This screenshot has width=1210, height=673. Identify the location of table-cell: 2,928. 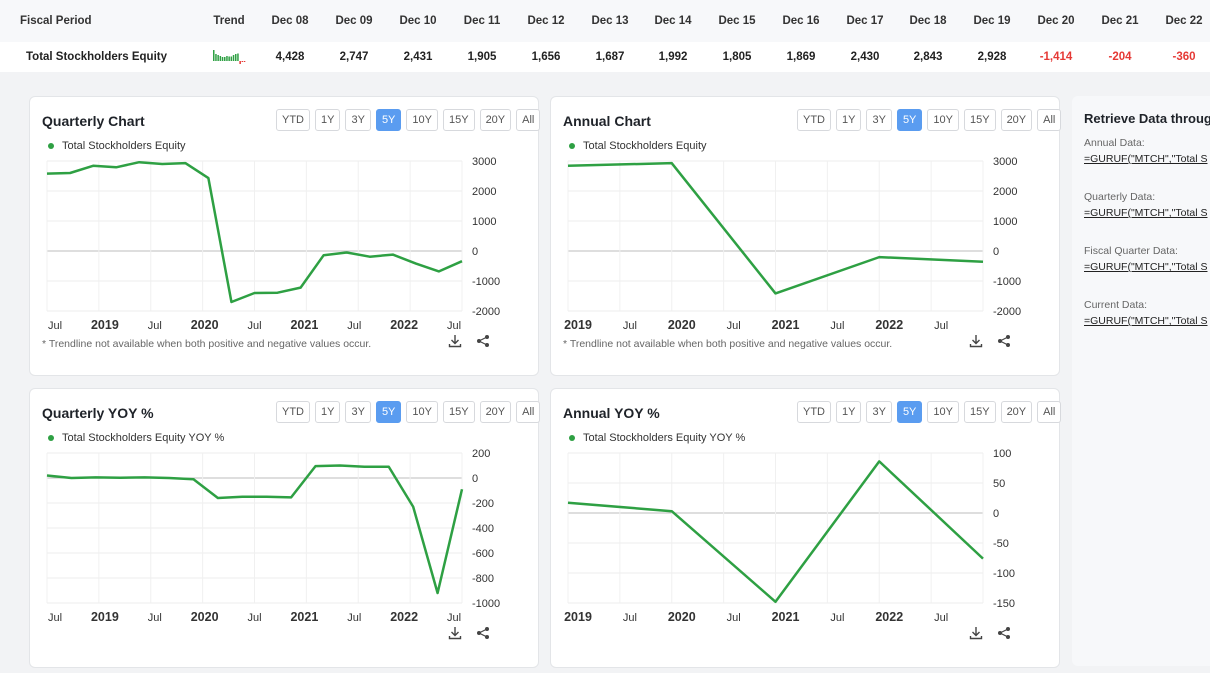
(992, 57).